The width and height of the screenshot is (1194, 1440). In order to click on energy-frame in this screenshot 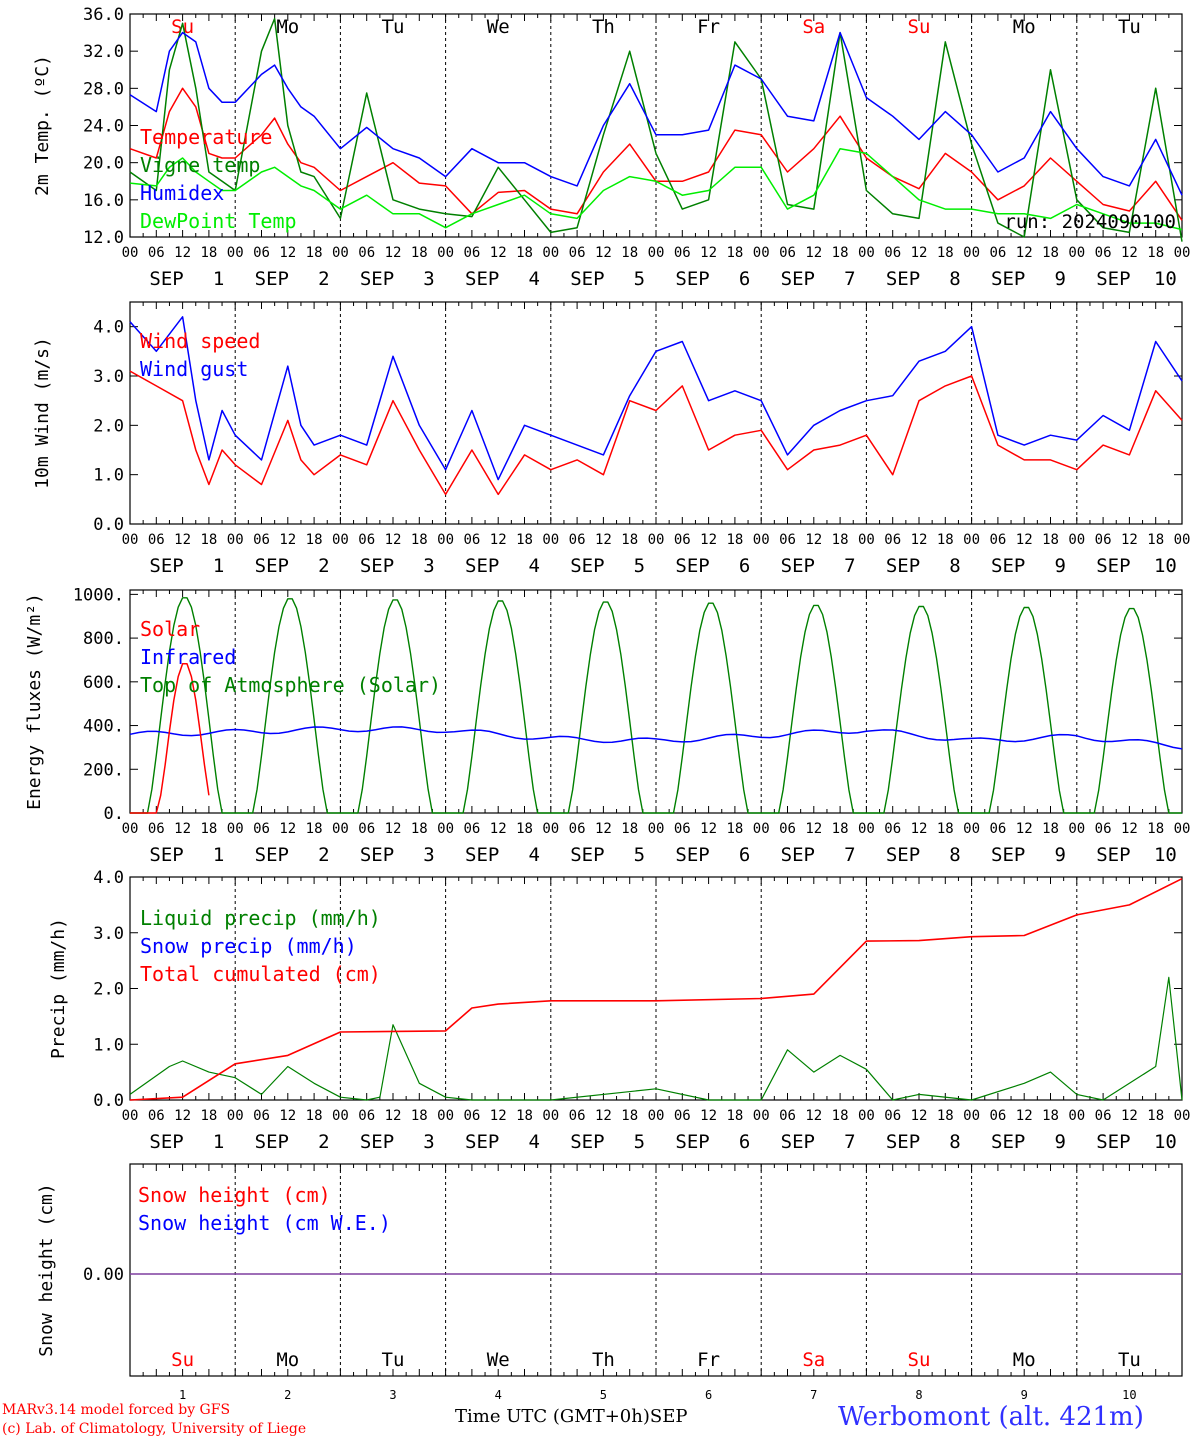, I will do `click(656, 701)`.